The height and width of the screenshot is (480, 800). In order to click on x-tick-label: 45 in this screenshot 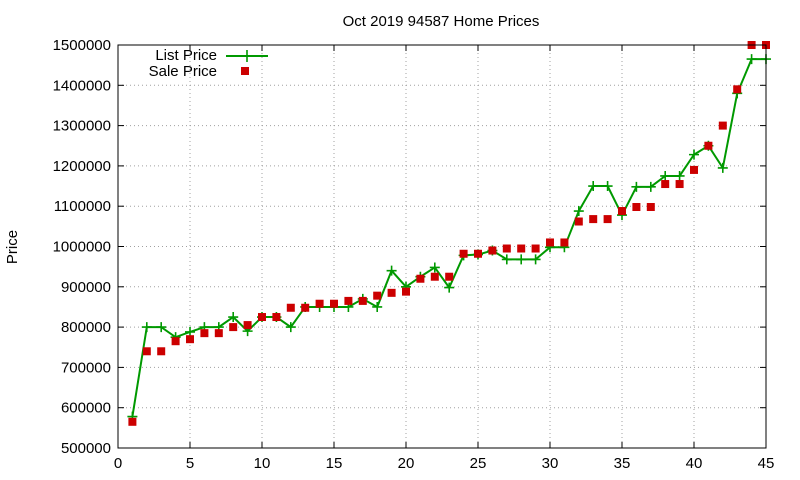, I will do `click(766, 463)`.